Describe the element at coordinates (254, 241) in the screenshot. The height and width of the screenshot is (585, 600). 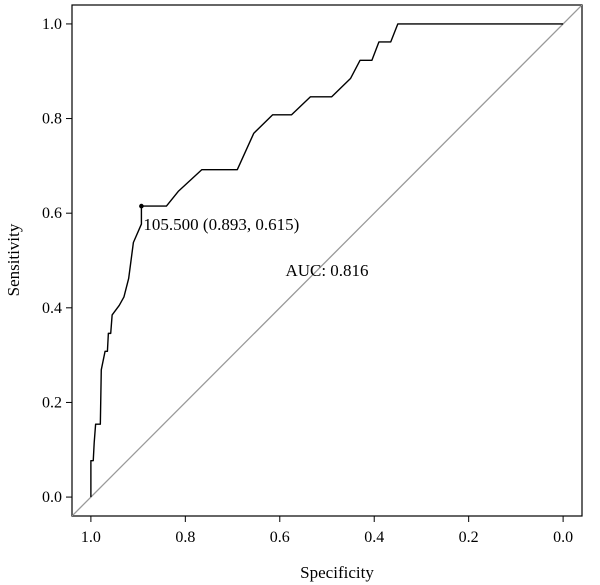
I see `chart-marks: 105.500 (0.893, 0.615) AUC: 0.816` at that location.